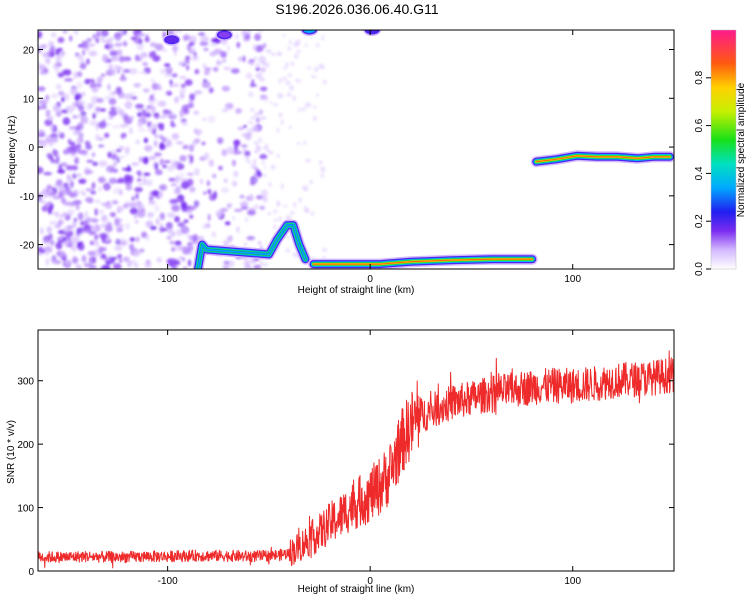  What do you see at coordinates (723, 149) in the screenshot?
I see `colorbar-gradient` at bounding box center [723, 149].